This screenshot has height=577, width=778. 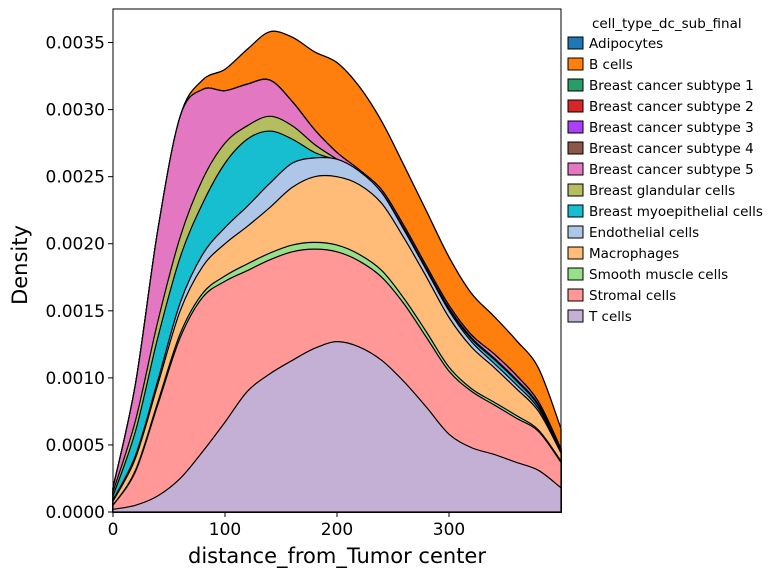 I want to click on x-axis-title: distance_from_Tumor center, so click(x=337, y=556).